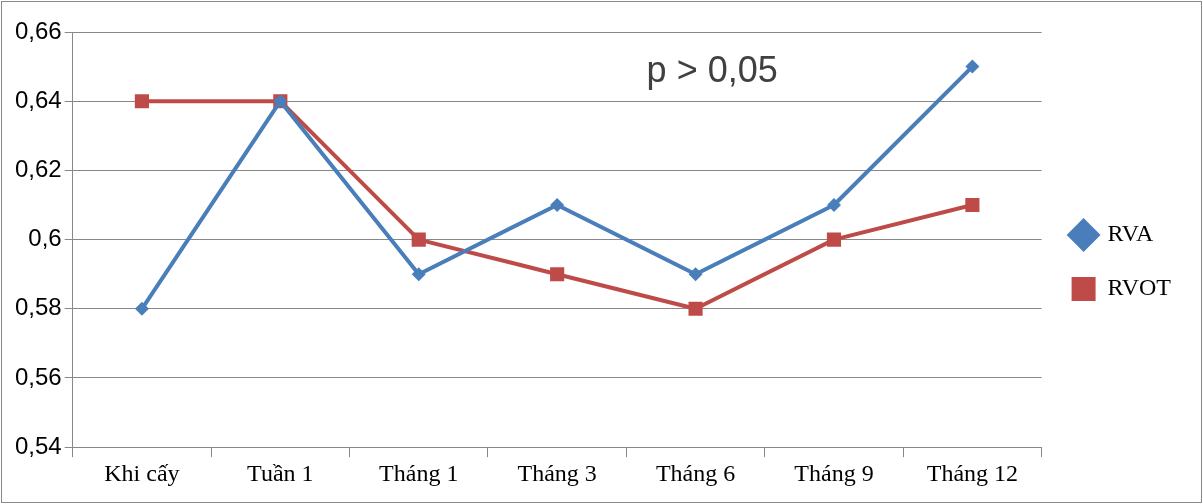 This screenshot has height=504, width=1203. Describe the element at coordinates (38, 169) in the screenshot. I see `y-tick-label: 0,62` at that location.